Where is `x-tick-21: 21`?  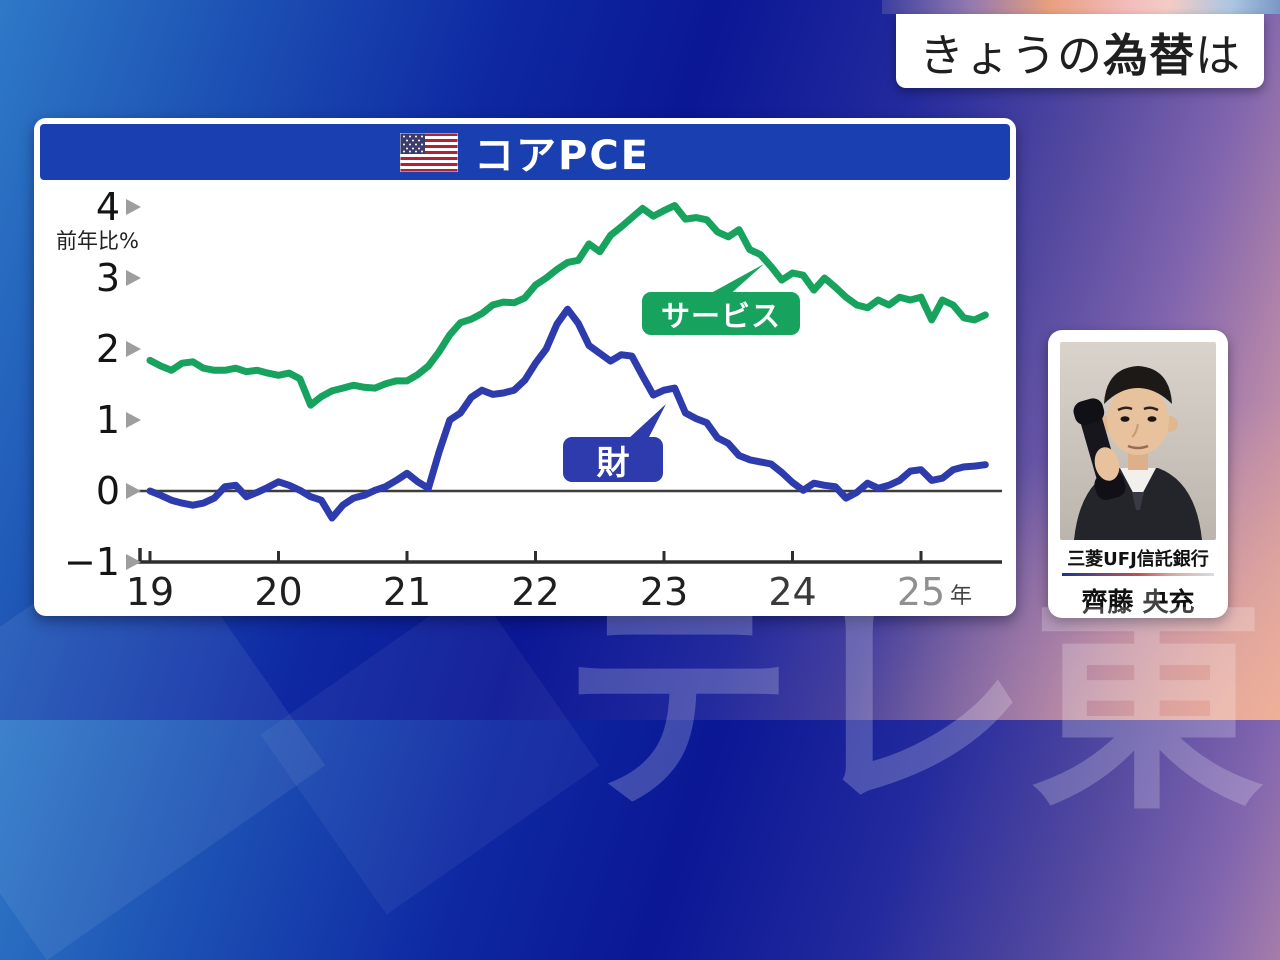 x-tick-21: 21 is located at coordinates (407, 592).